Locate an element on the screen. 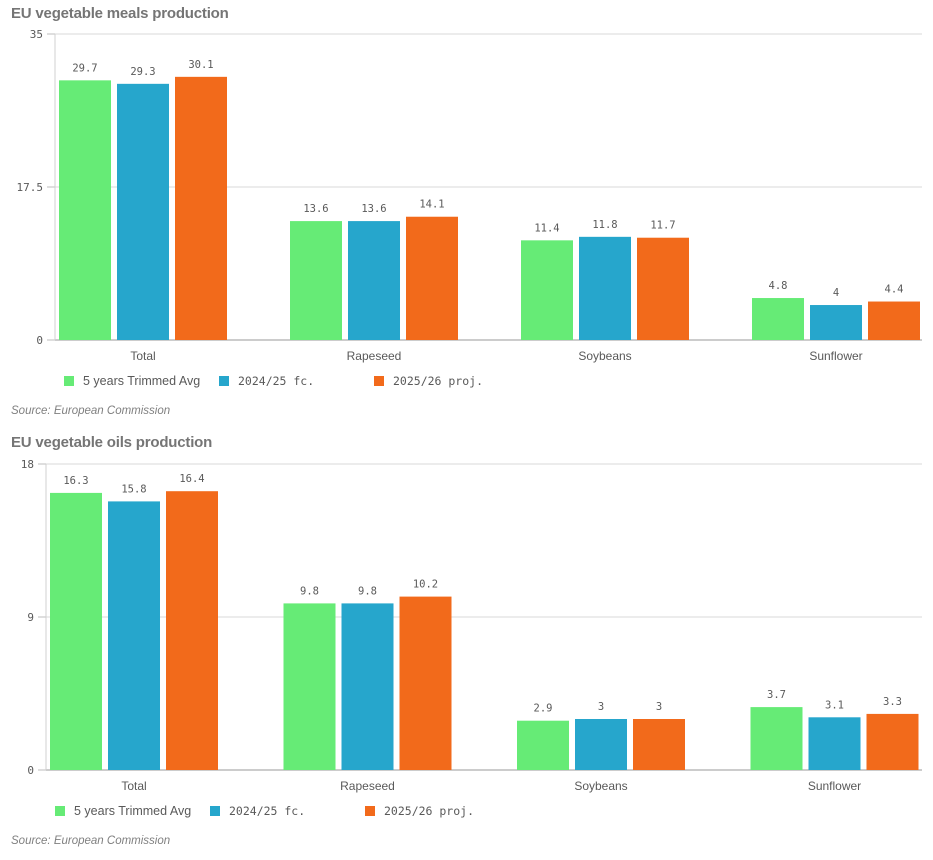 Image resolution: width=933 pixels, height=860 pixels. y-tick-label: 17.5 is located at coordinates (30, 187).